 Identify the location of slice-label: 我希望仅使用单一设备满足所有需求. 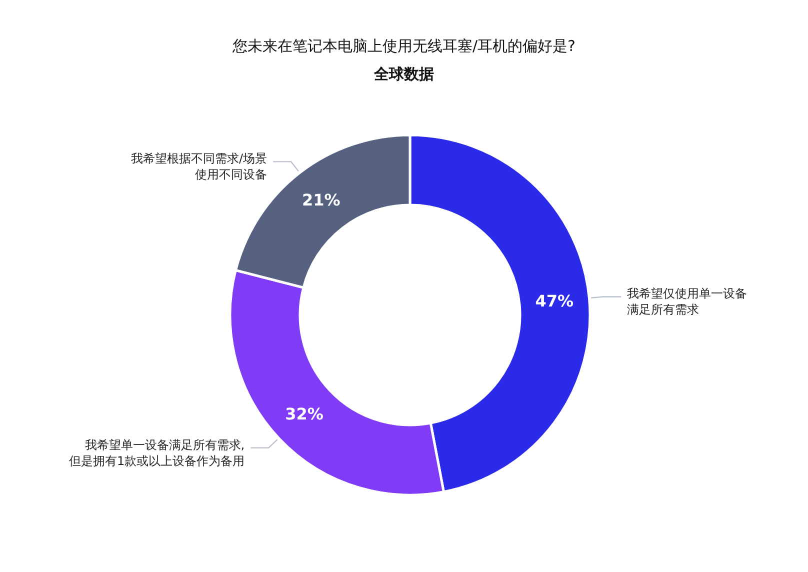
(687, 301).